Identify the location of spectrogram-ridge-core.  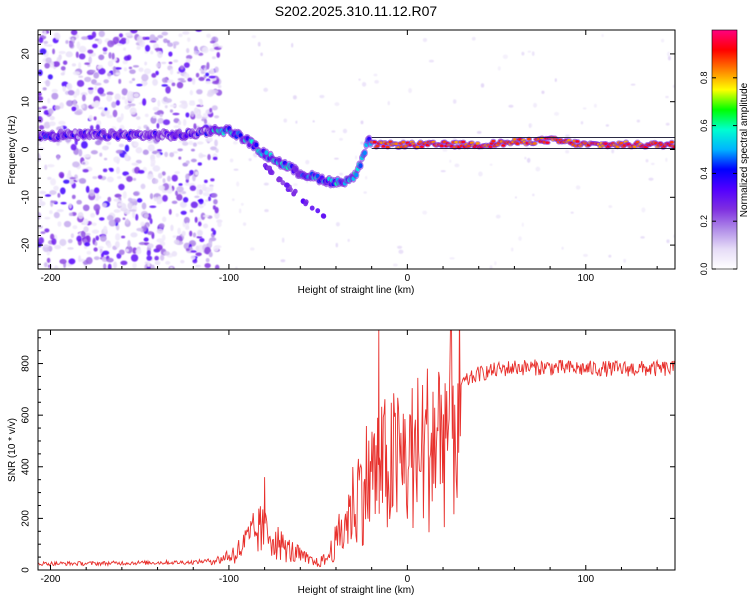
(417, 147).